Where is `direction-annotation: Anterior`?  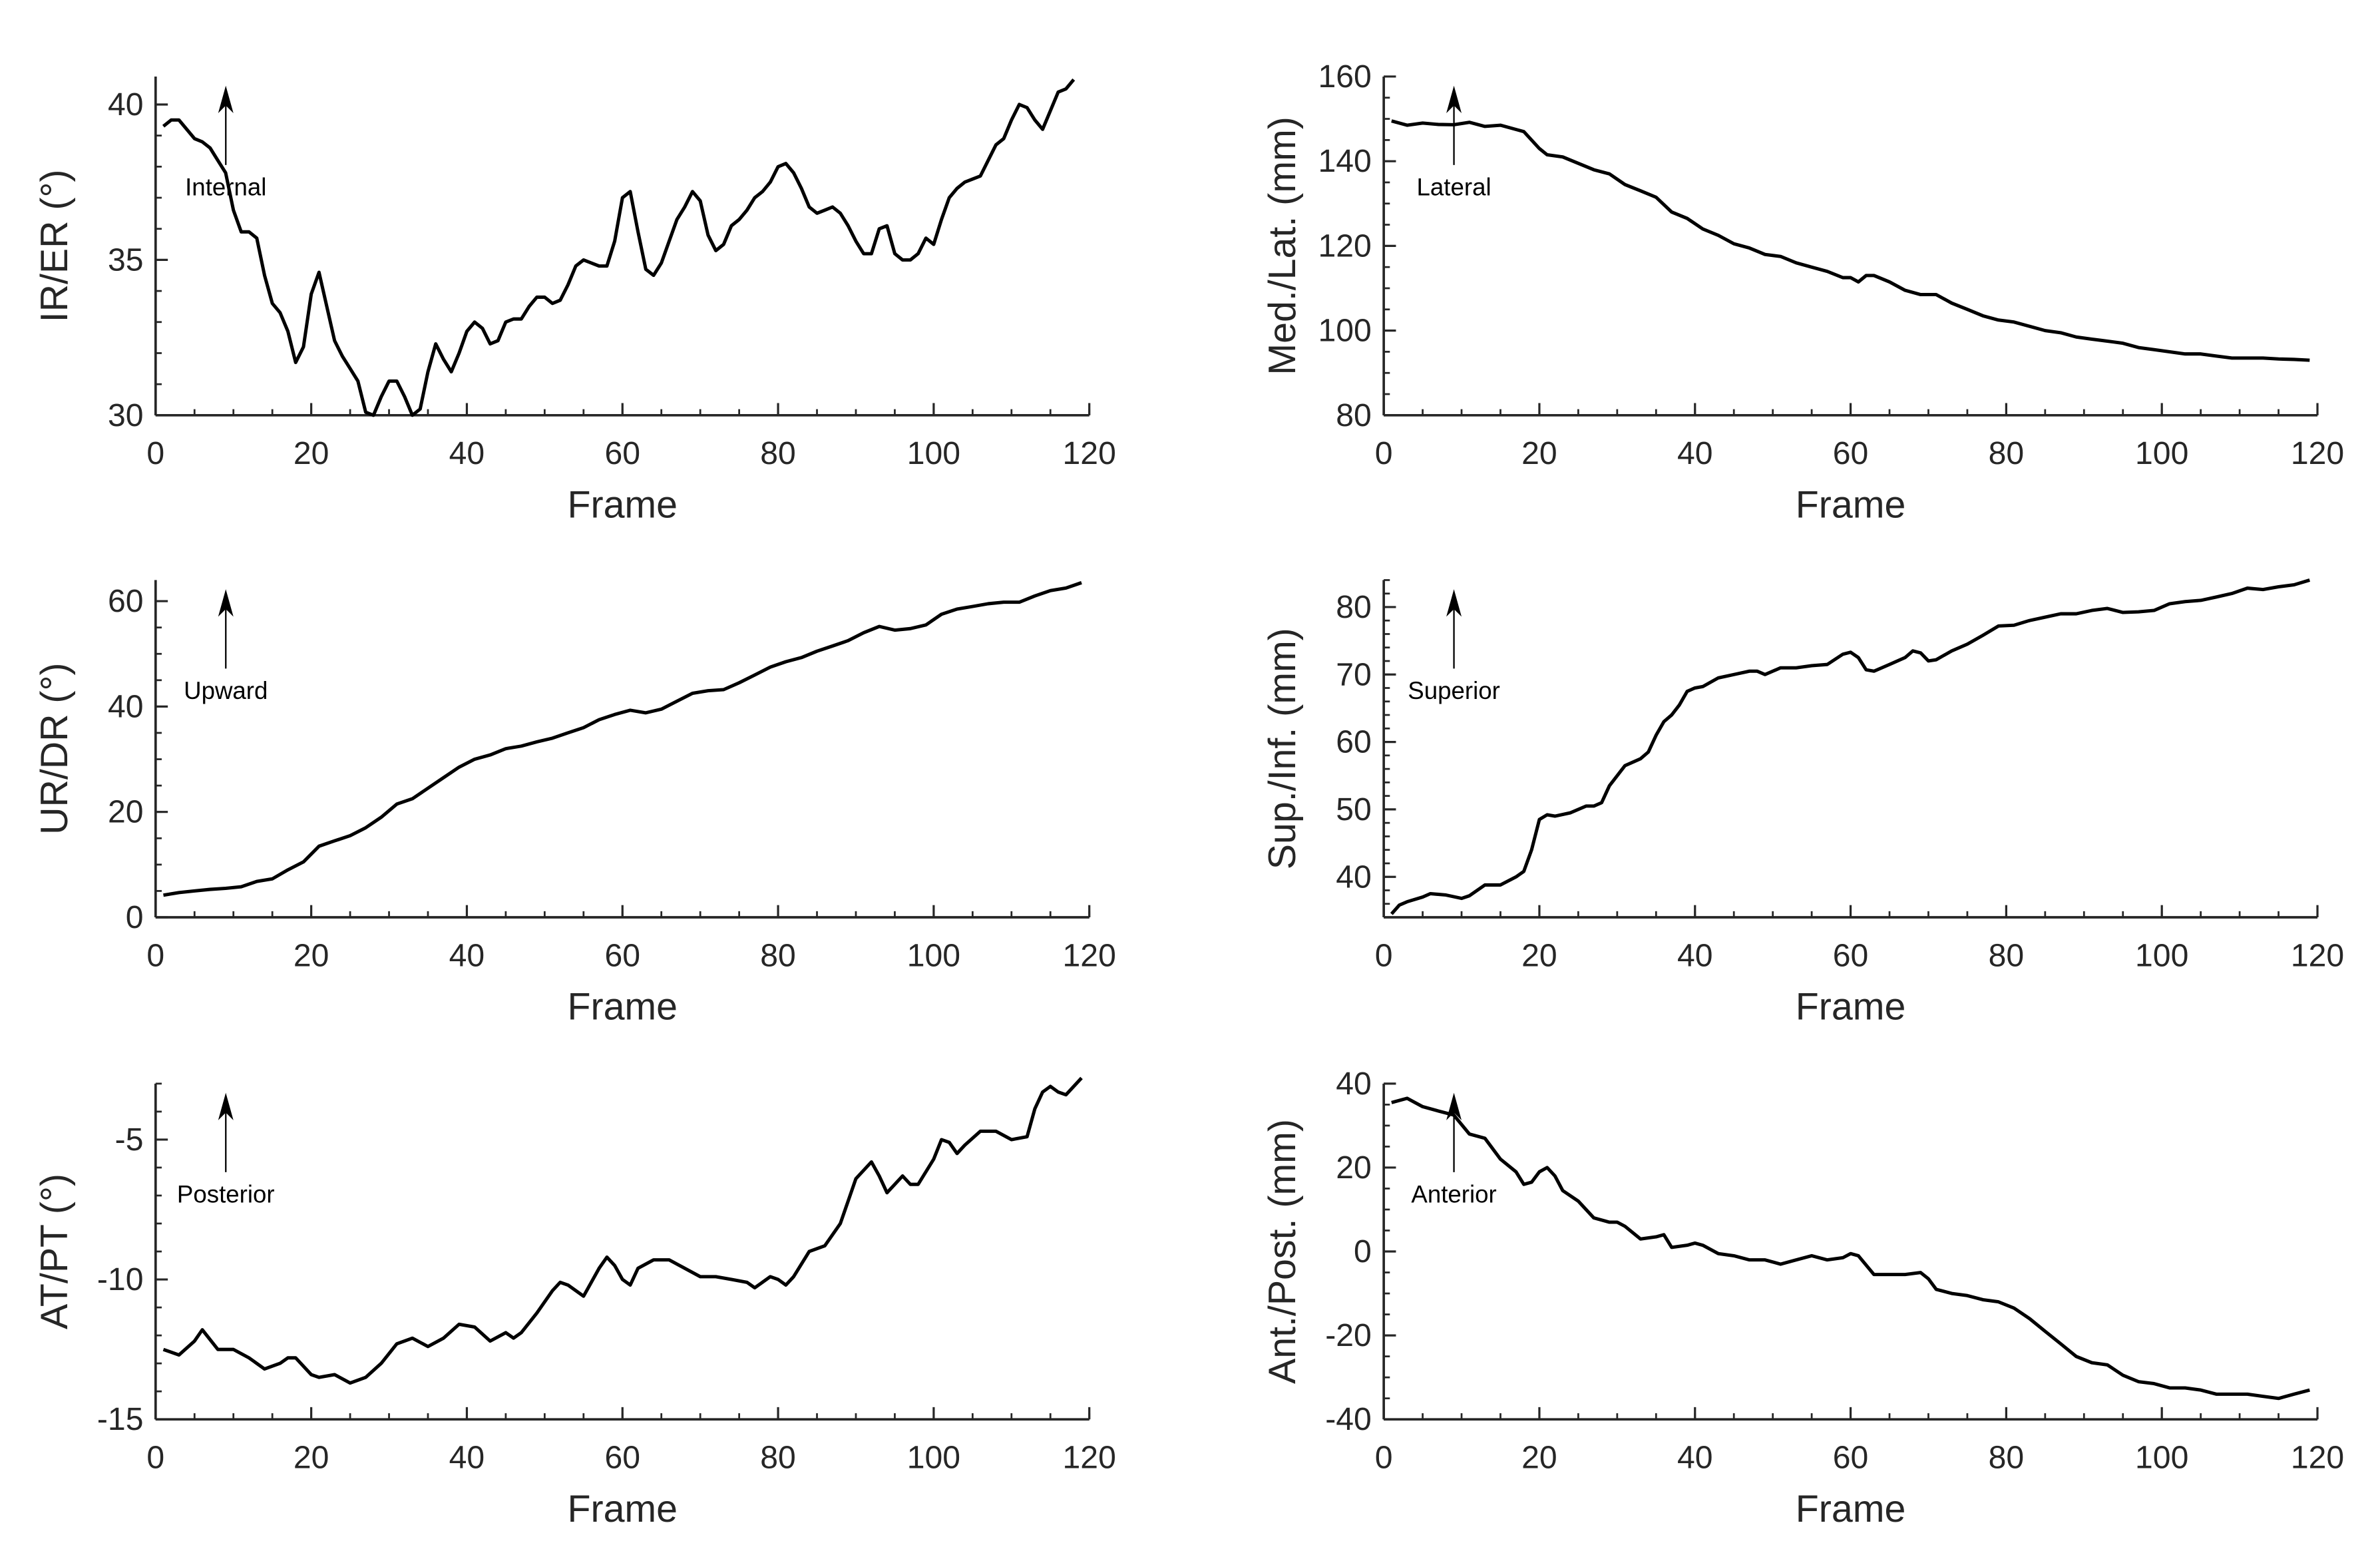
direction-annotation: Anterior is located at coordinates (1453, 1194).